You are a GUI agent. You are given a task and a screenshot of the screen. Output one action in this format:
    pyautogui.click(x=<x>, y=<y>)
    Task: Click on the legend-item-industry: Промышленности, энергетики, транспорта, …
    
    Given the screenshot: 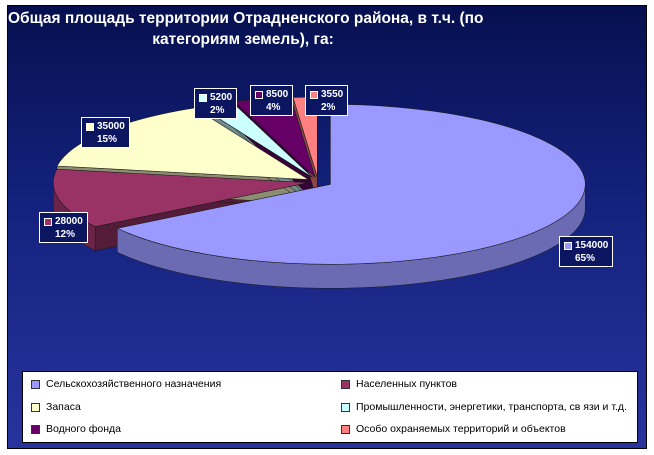 What is the action you would take?
    pyautogui.click(x=484, y=407)
    